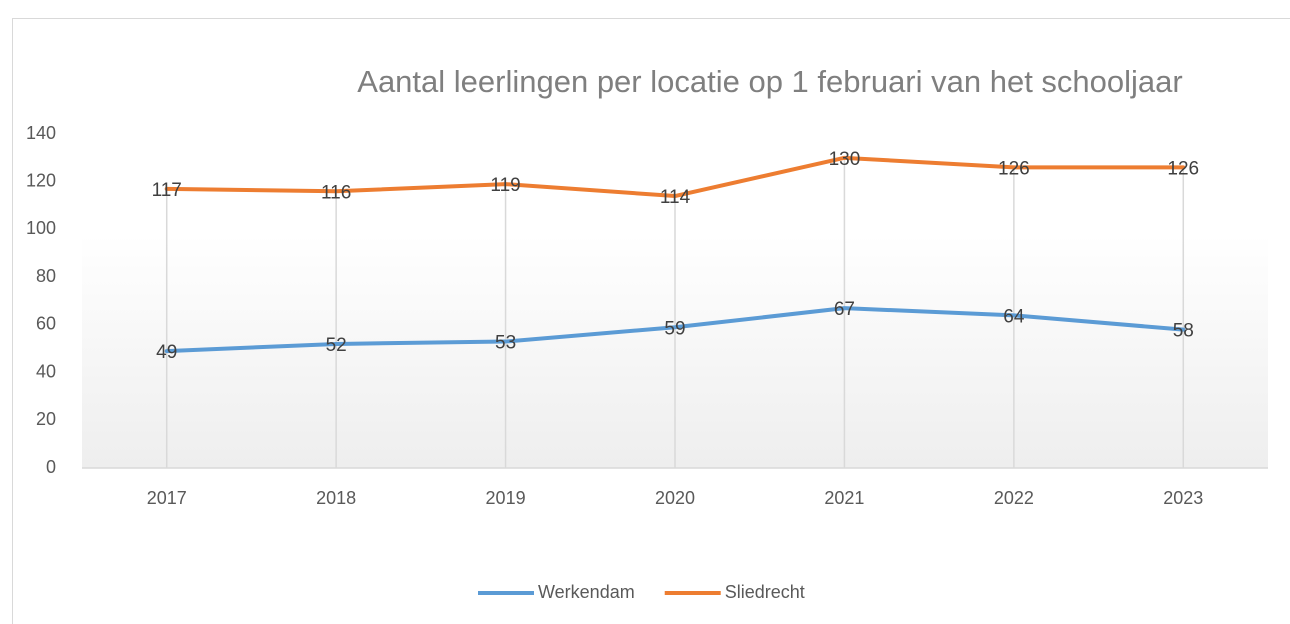 The width and height of the screenshot is (1290, 624). Describe the element at coordinates (675, 197) in the screenshot. I see `data-label: 114` at that location.